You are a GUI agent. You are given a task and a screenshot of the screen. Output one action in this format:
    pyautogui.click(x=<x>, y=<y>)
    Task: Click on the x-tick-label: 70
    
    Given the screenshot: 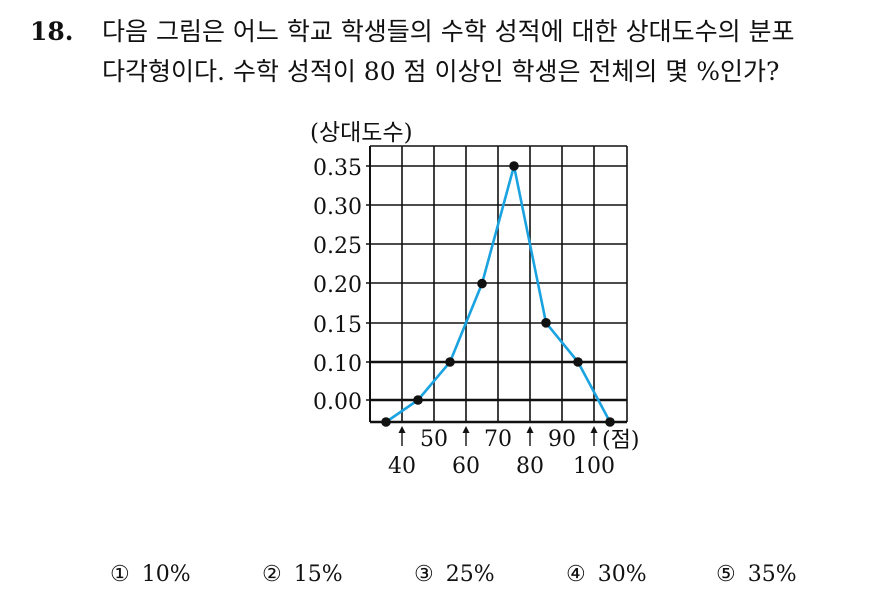 What is the action you would take?
    pyautogui.click(x=498, y=439)
    